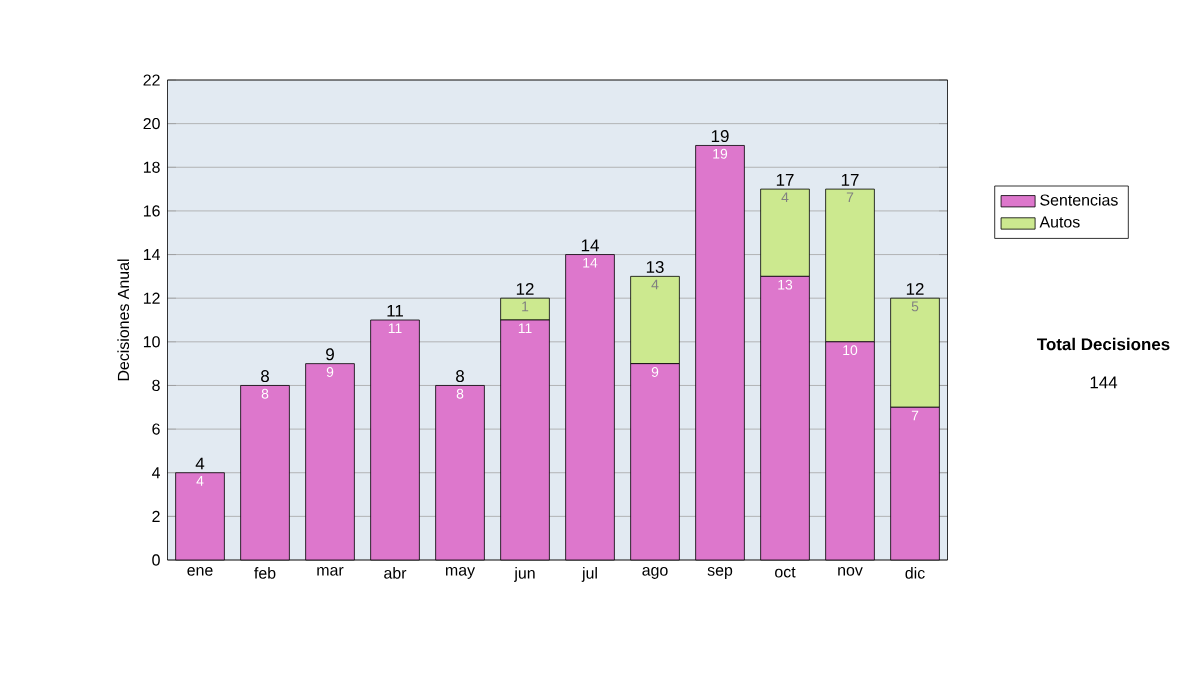 Image resolution: width=1200 pixels, height=680 pixels. I want to click on total-label: 13, so click(655, 267).